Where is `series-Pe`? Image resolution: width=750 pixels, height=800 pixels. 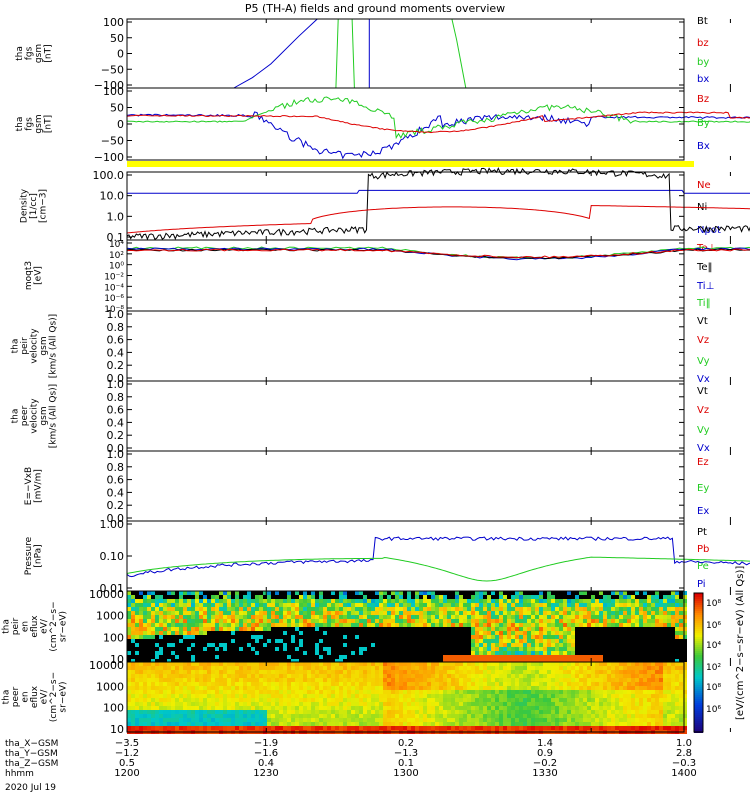
series-Pe is located at coordinates (438, 569).